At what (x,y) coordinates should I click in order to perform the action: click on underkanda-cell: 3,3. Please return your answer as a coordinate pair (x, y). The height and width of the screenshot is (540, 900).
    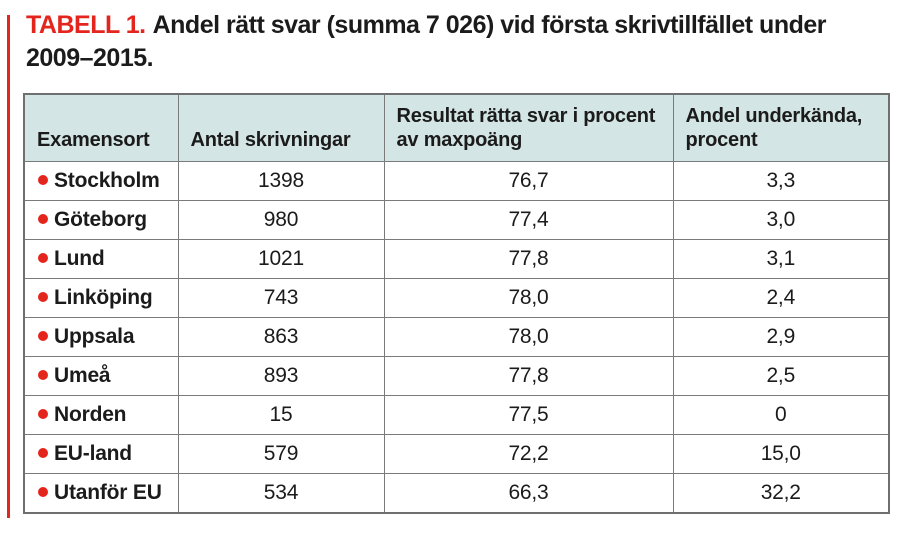
    Looking at the image, I should click on (781, 181).